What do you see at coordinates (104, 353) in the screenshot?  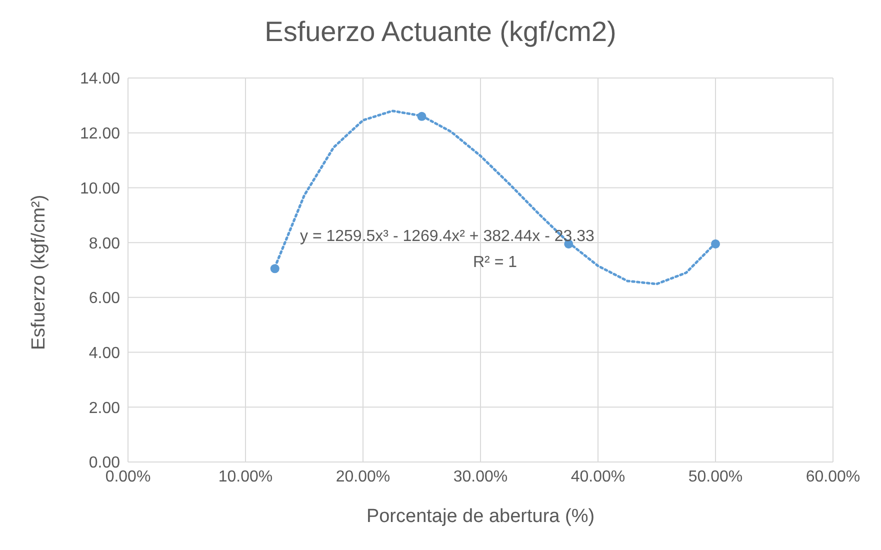 I see `y-tick-label: 4.00` at bounding box center [104, 353].